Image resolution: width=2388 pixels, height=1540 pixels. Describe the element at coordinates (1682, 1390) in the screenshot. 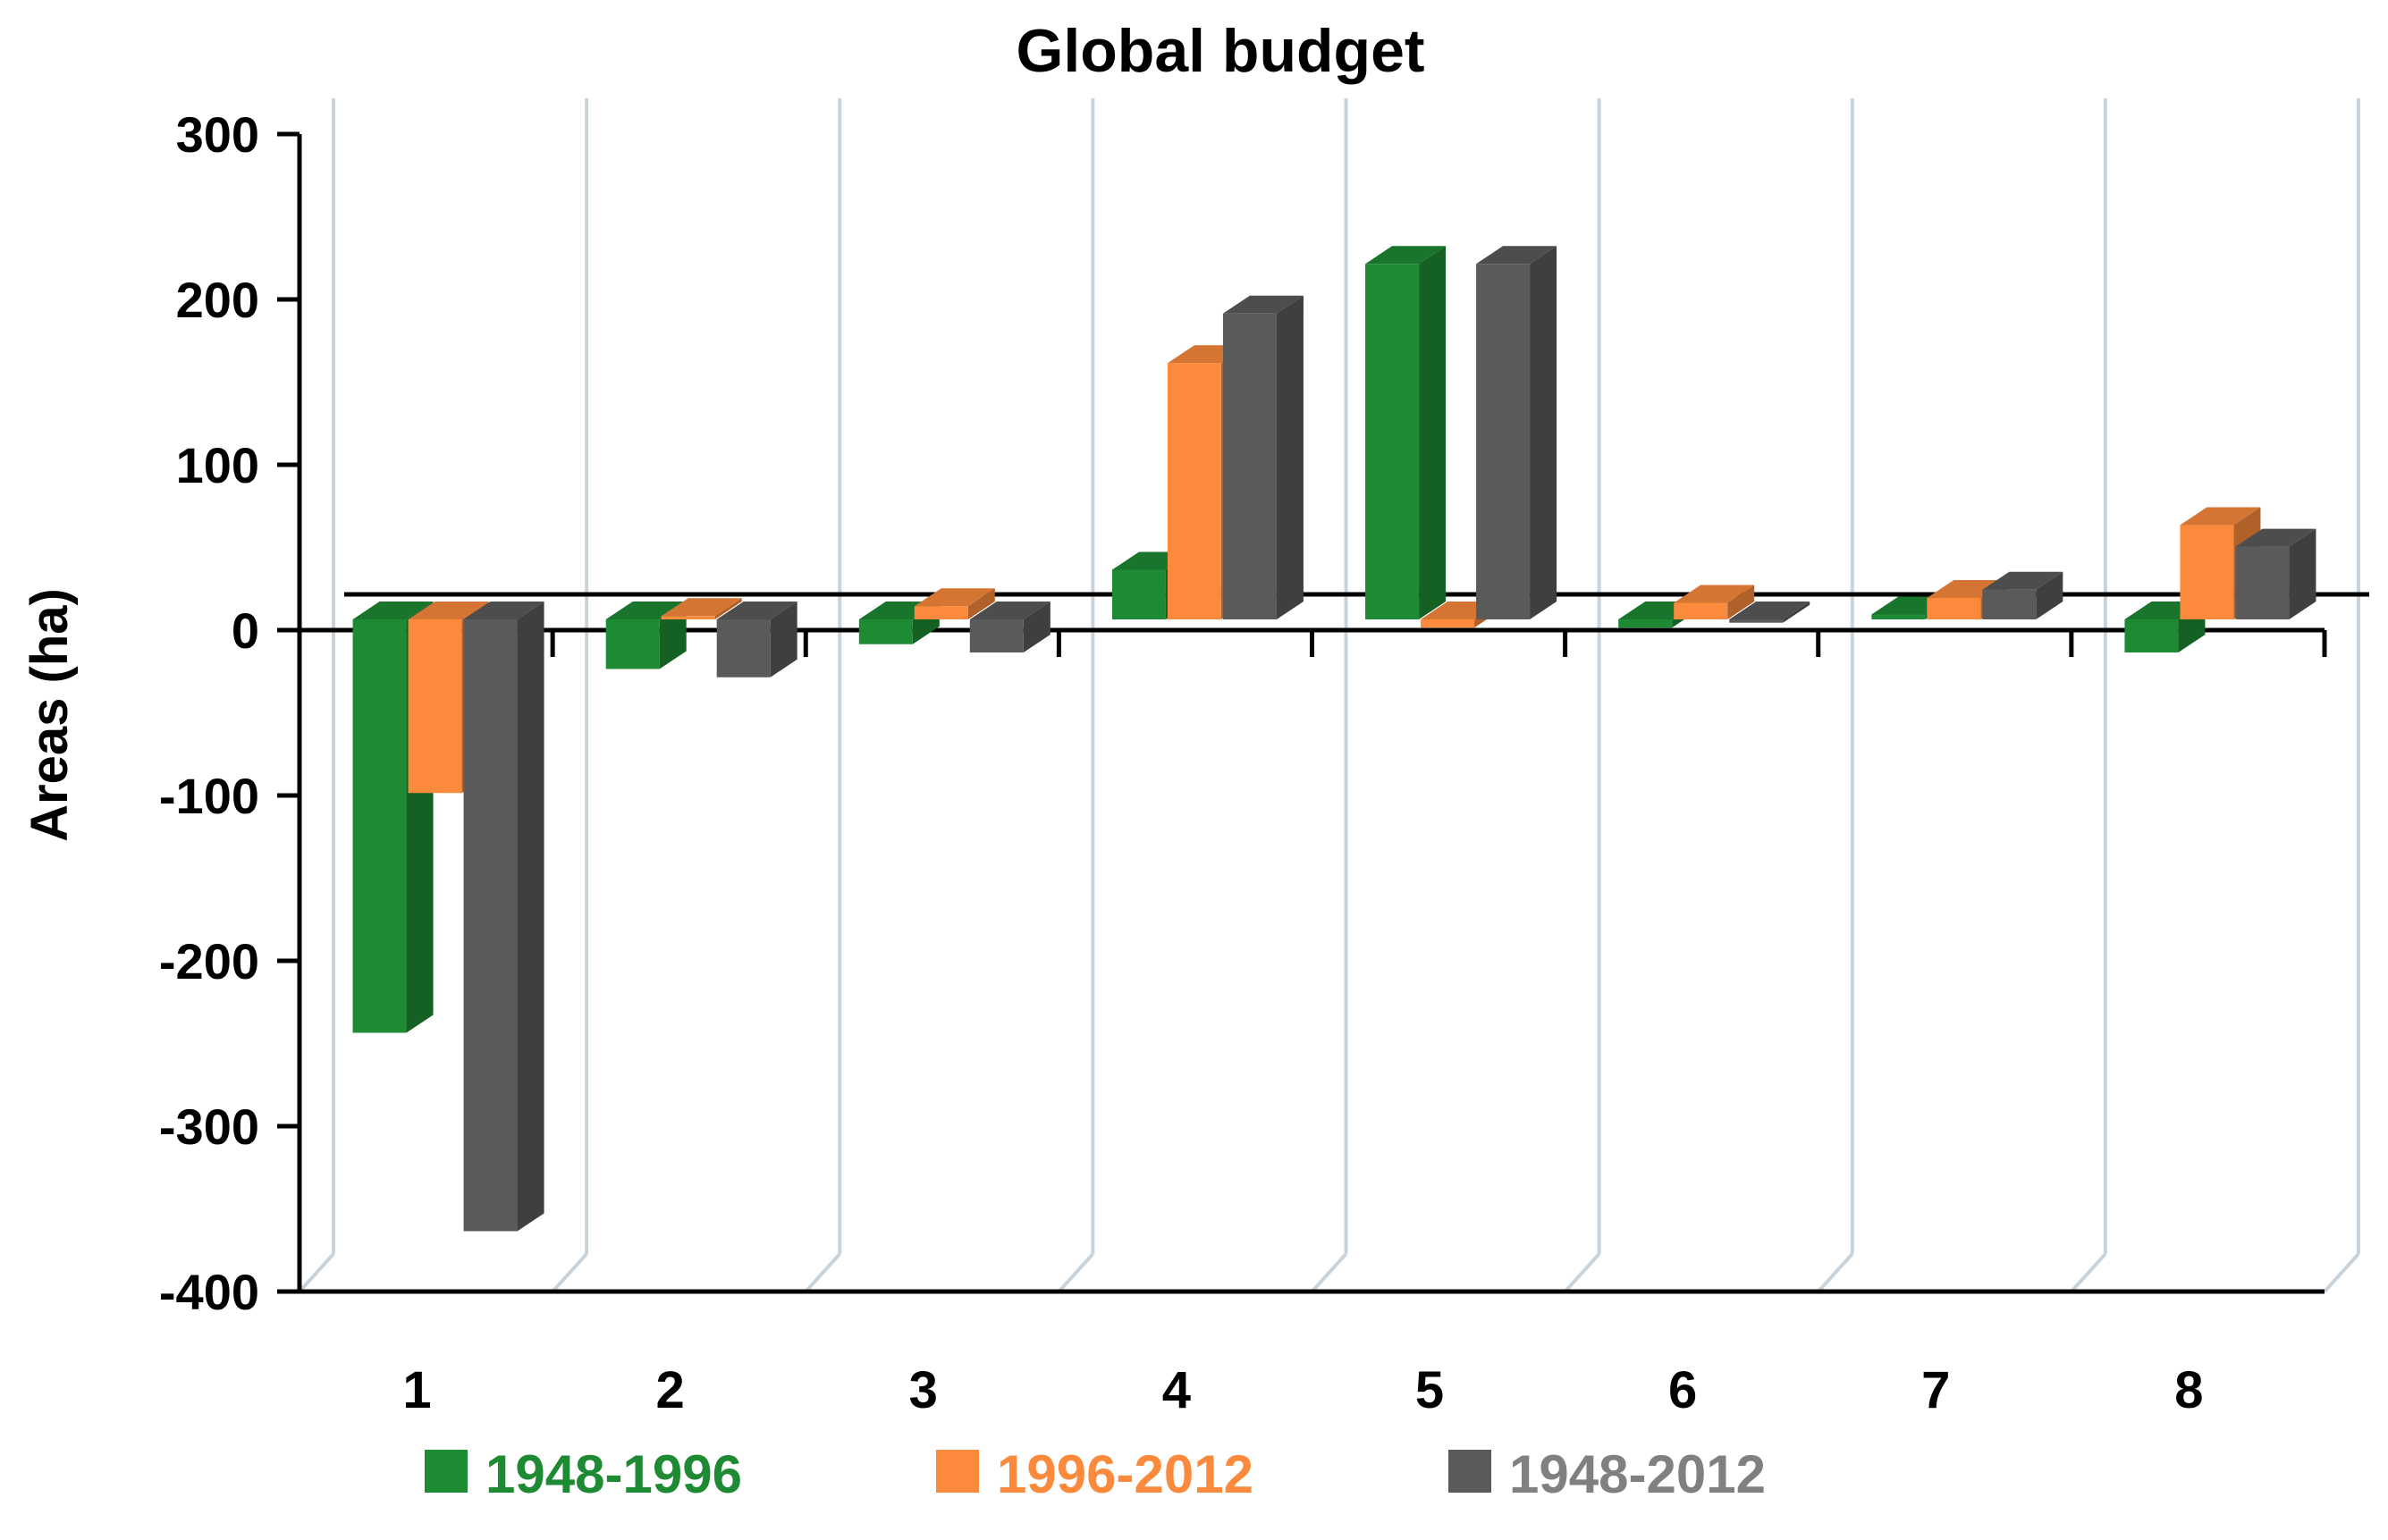

I see `x-tick-label: 6` at that location.